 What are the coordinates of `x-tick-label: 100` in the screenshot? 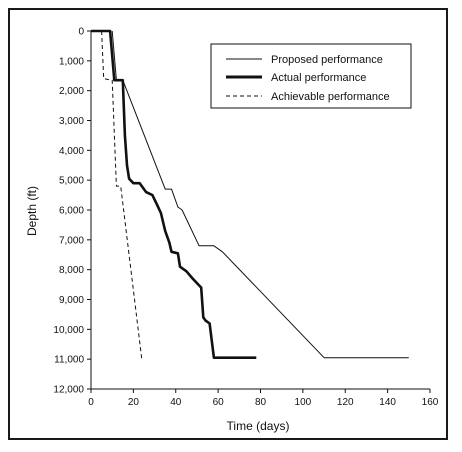 It's located at (303, 402).